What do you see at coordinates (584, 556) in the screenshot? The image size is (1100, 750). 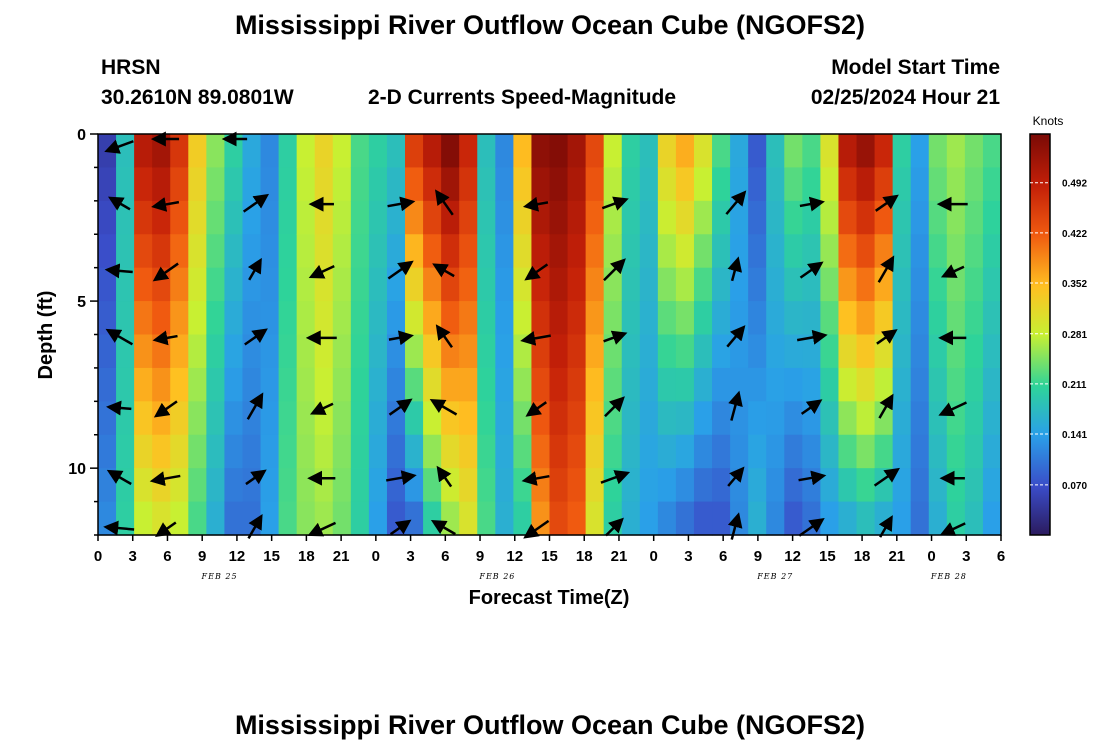 I see `x-tick-label: 18` at bounding box center [584, 556].